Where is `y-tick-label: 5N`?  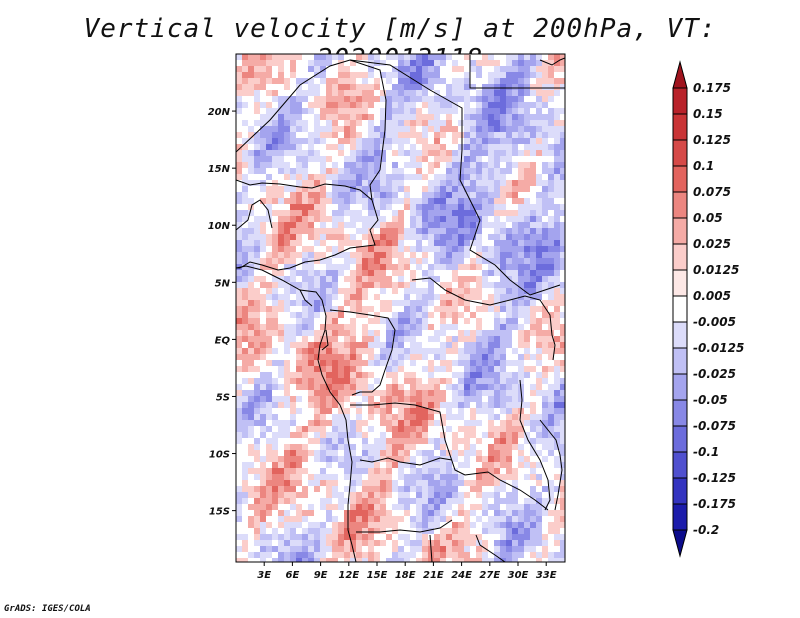
y-tick-label: 5N is located at coordinates (223, 283).